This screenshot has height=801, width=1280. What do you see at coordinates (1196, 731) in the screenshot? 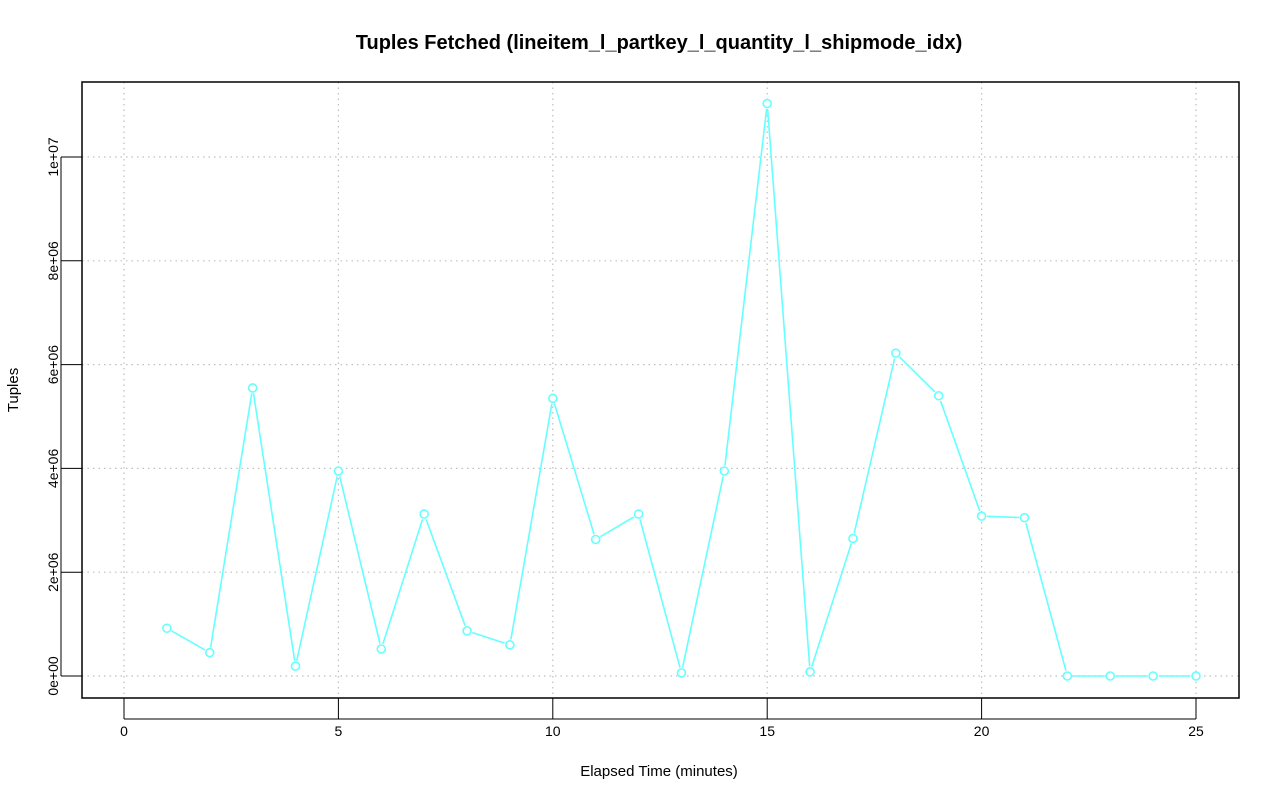
I see `x-tick-label: 25` at bounding box center [1196, 731].